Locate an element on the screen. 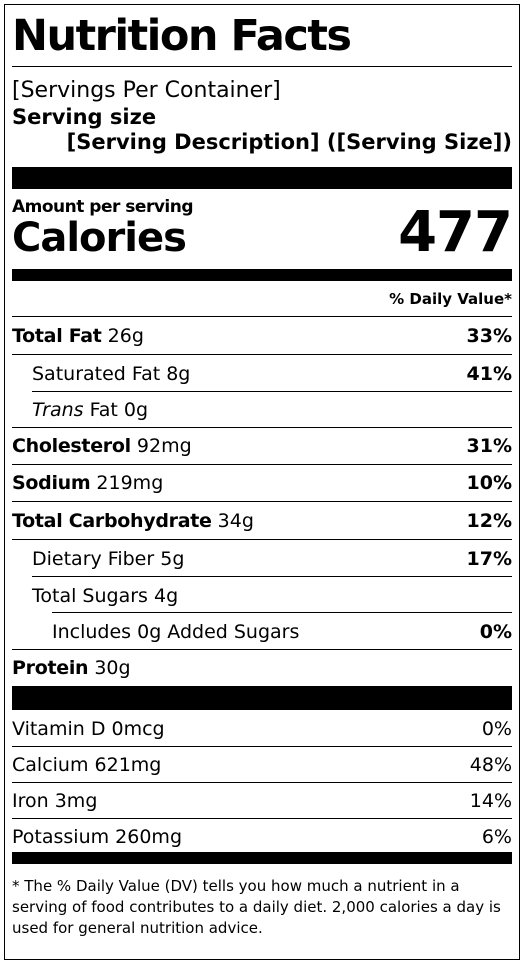  vitamin-row-iron: Iron 3mg 14% is located at coordinates (262, 801).